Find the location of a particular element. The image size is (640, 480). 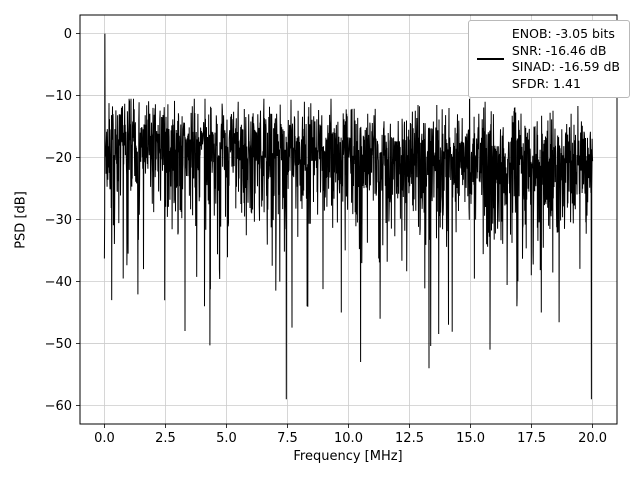

x-tick-label: 2.5 is located at coordinates (165, 438).